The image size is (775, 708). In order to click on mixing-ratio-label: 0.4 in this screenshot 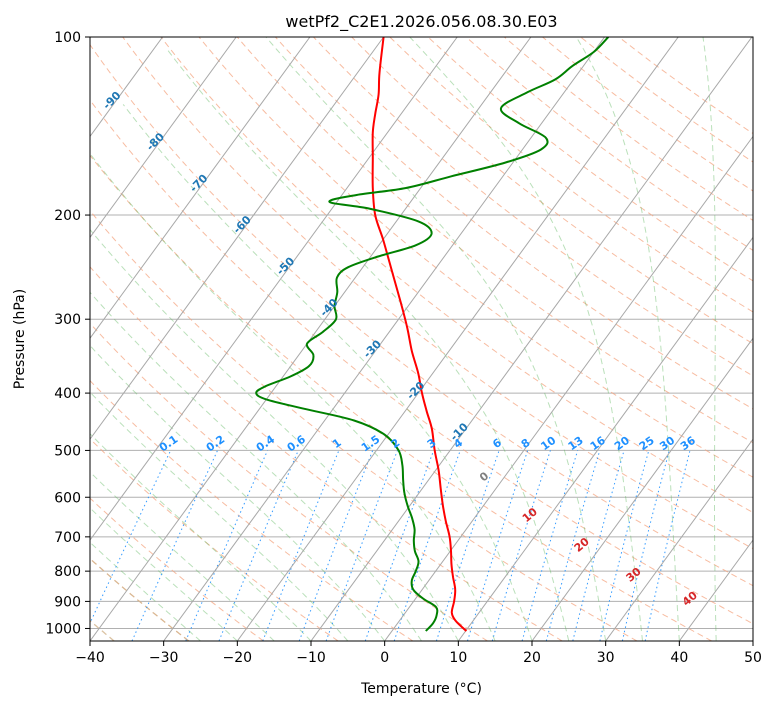, I will do `click(266, 443)`.